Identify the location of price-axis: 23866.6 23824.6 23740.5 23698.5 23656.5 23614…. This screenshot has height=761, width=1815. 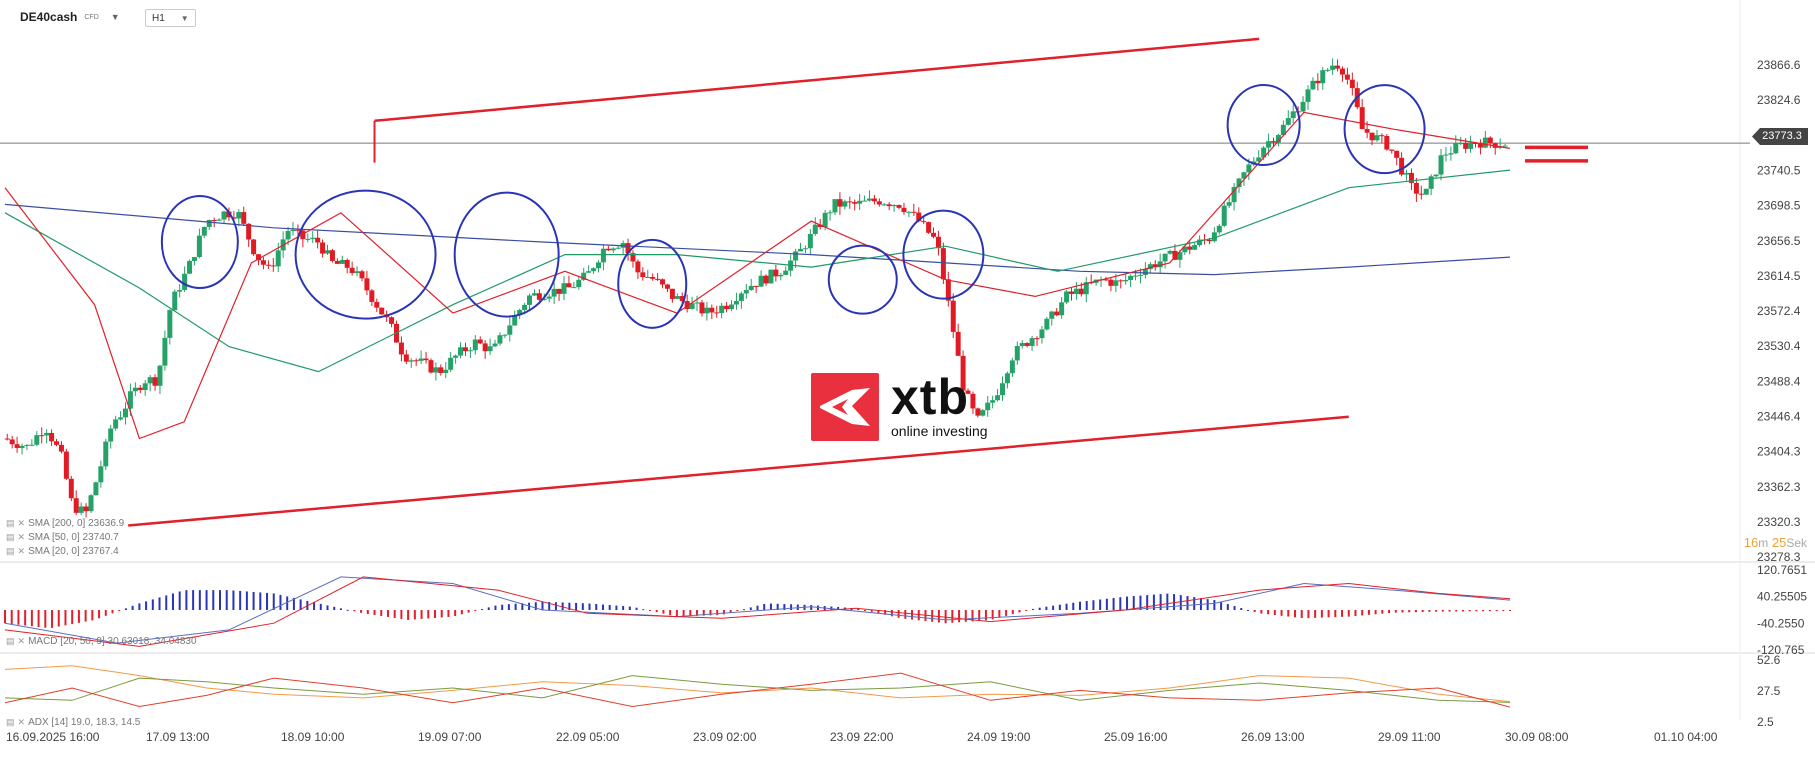
(1782, 393).